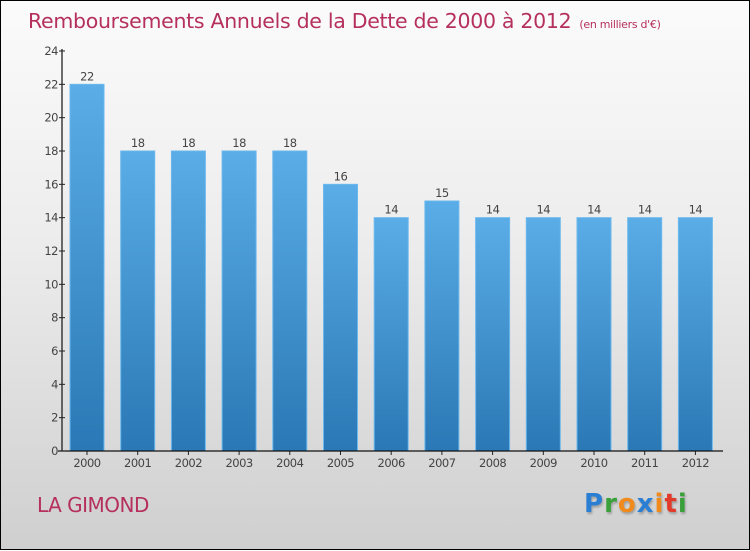 Image resolution: width=750 pixels, height=551 pixels. Describe the element at coordinates (645, 210) in the screenshot. I see `value-label-2011: 14` at that location.